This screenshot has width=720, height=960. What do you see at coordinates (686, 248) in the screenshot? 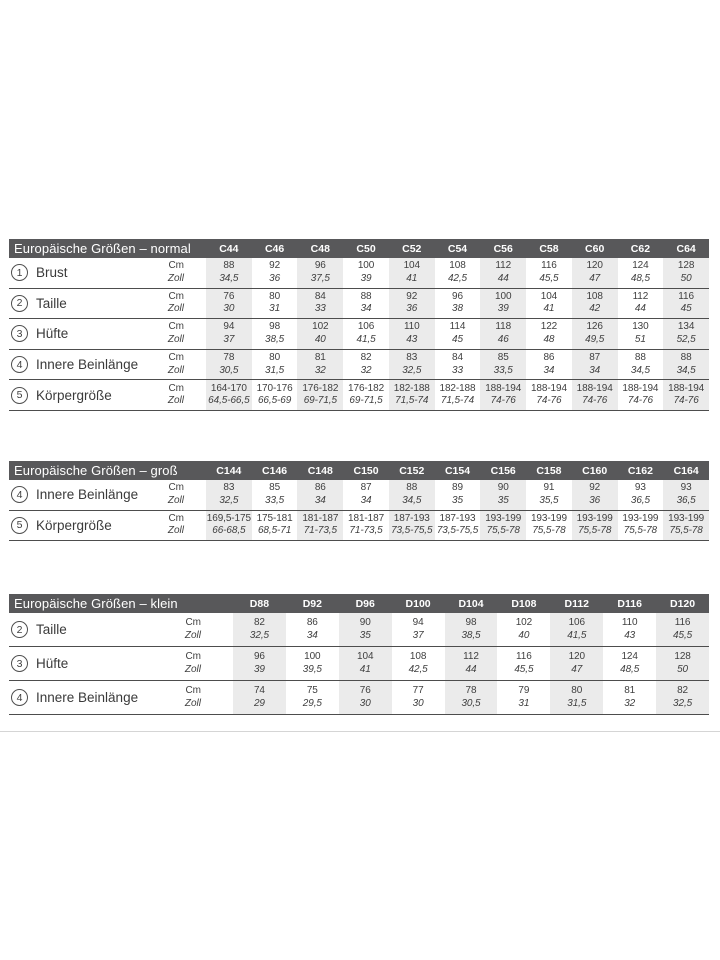
I see `size-column-header: C64` at bounding box center [686, 248].